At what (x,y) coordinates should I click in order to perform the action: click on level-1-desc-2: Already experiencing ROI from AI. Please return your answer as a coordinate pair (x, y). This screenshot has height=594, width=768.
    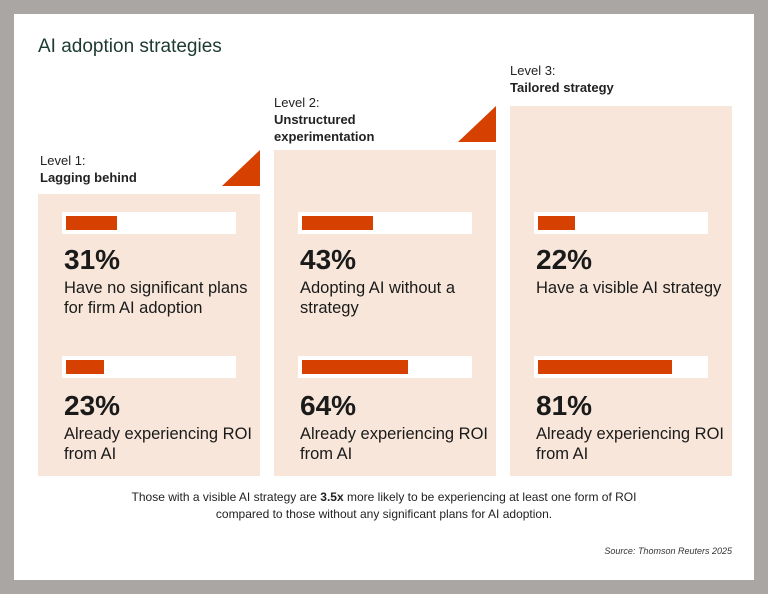
    Looking at the image, I should click on (158, 444).